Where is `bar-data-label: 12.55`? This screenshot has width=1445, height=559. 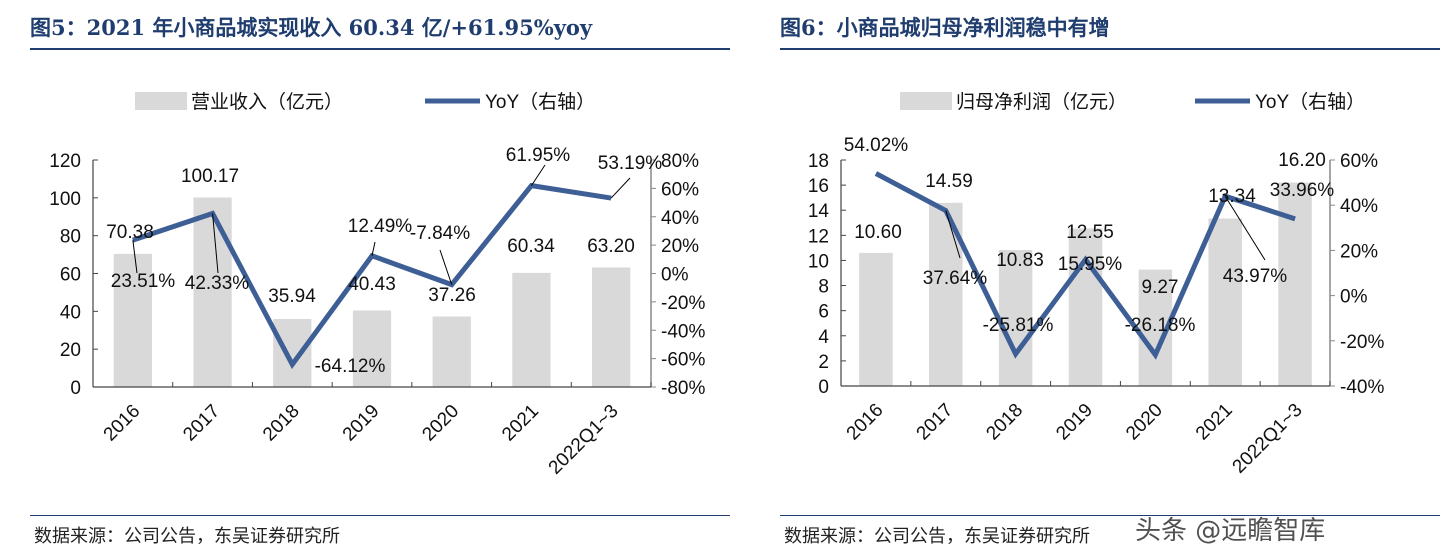 bar-data-label: 12.55 is located at coordinates (1090, 232).